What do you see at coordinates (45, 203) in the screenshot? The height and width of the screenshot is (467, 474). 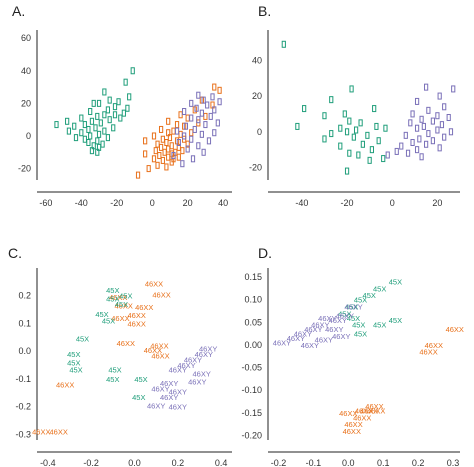 I see `x-tick-label: -60` at bounding box center [45, 203].